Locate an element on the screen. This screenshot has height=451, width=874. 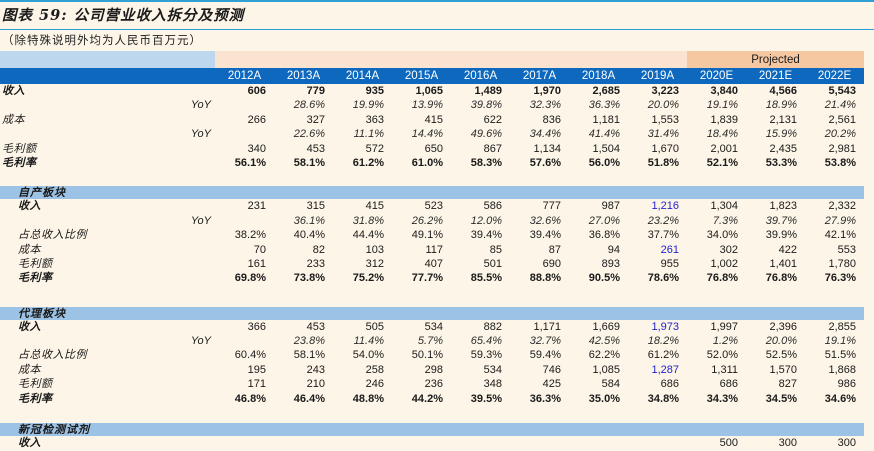
value-cell: 49.1% is located at coordinates (427, 235).